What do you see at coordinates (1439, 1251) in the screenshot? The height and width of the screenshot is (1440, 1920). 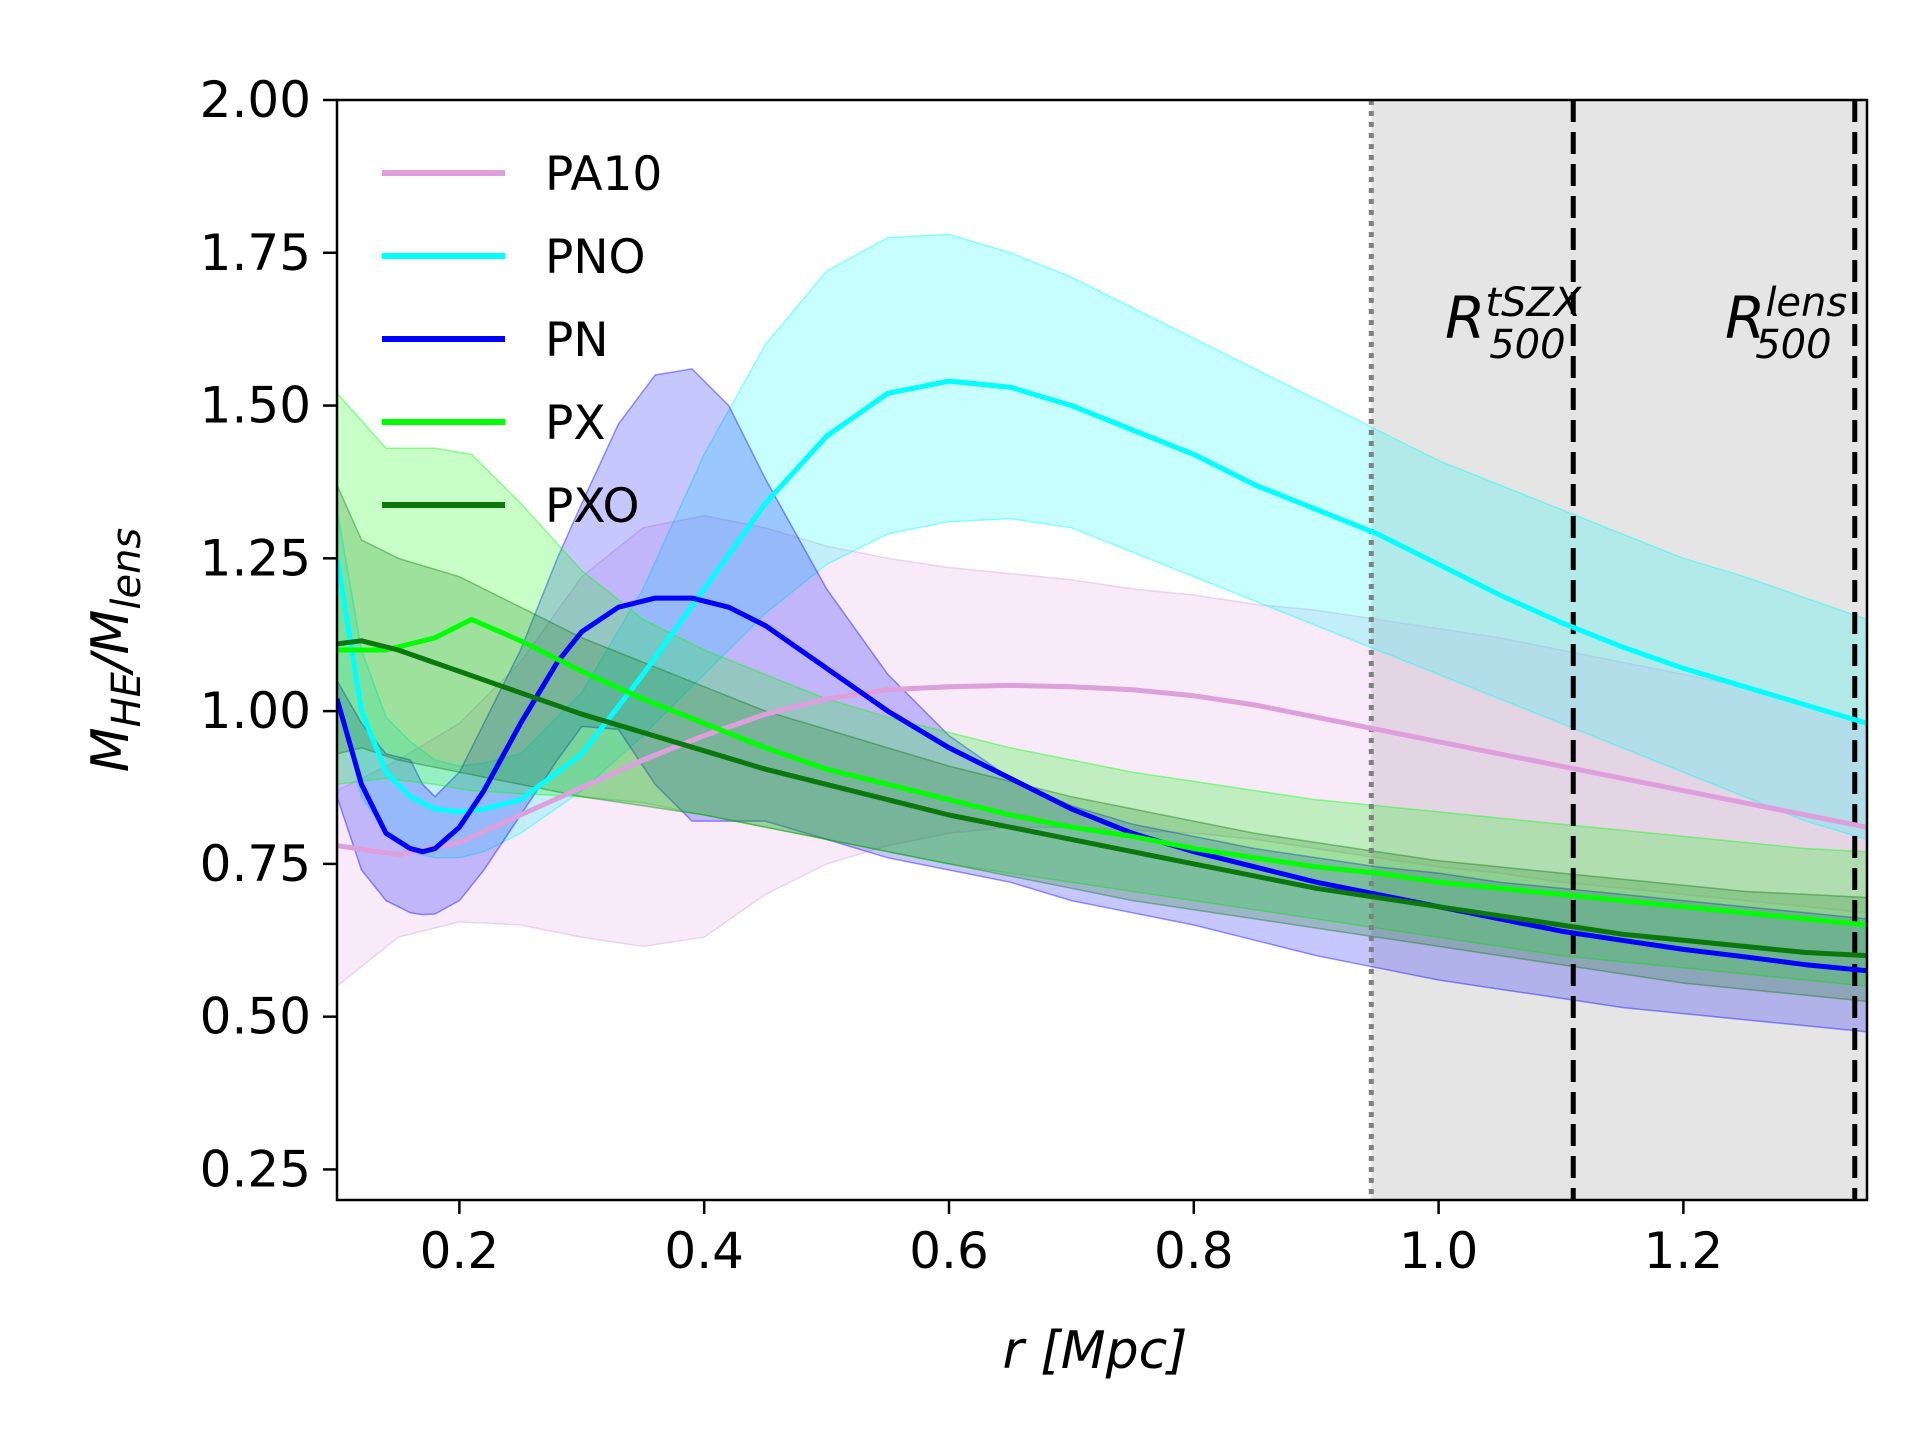 I see `x-tick-label: 1.0` at bounding box center [1439, 1251].